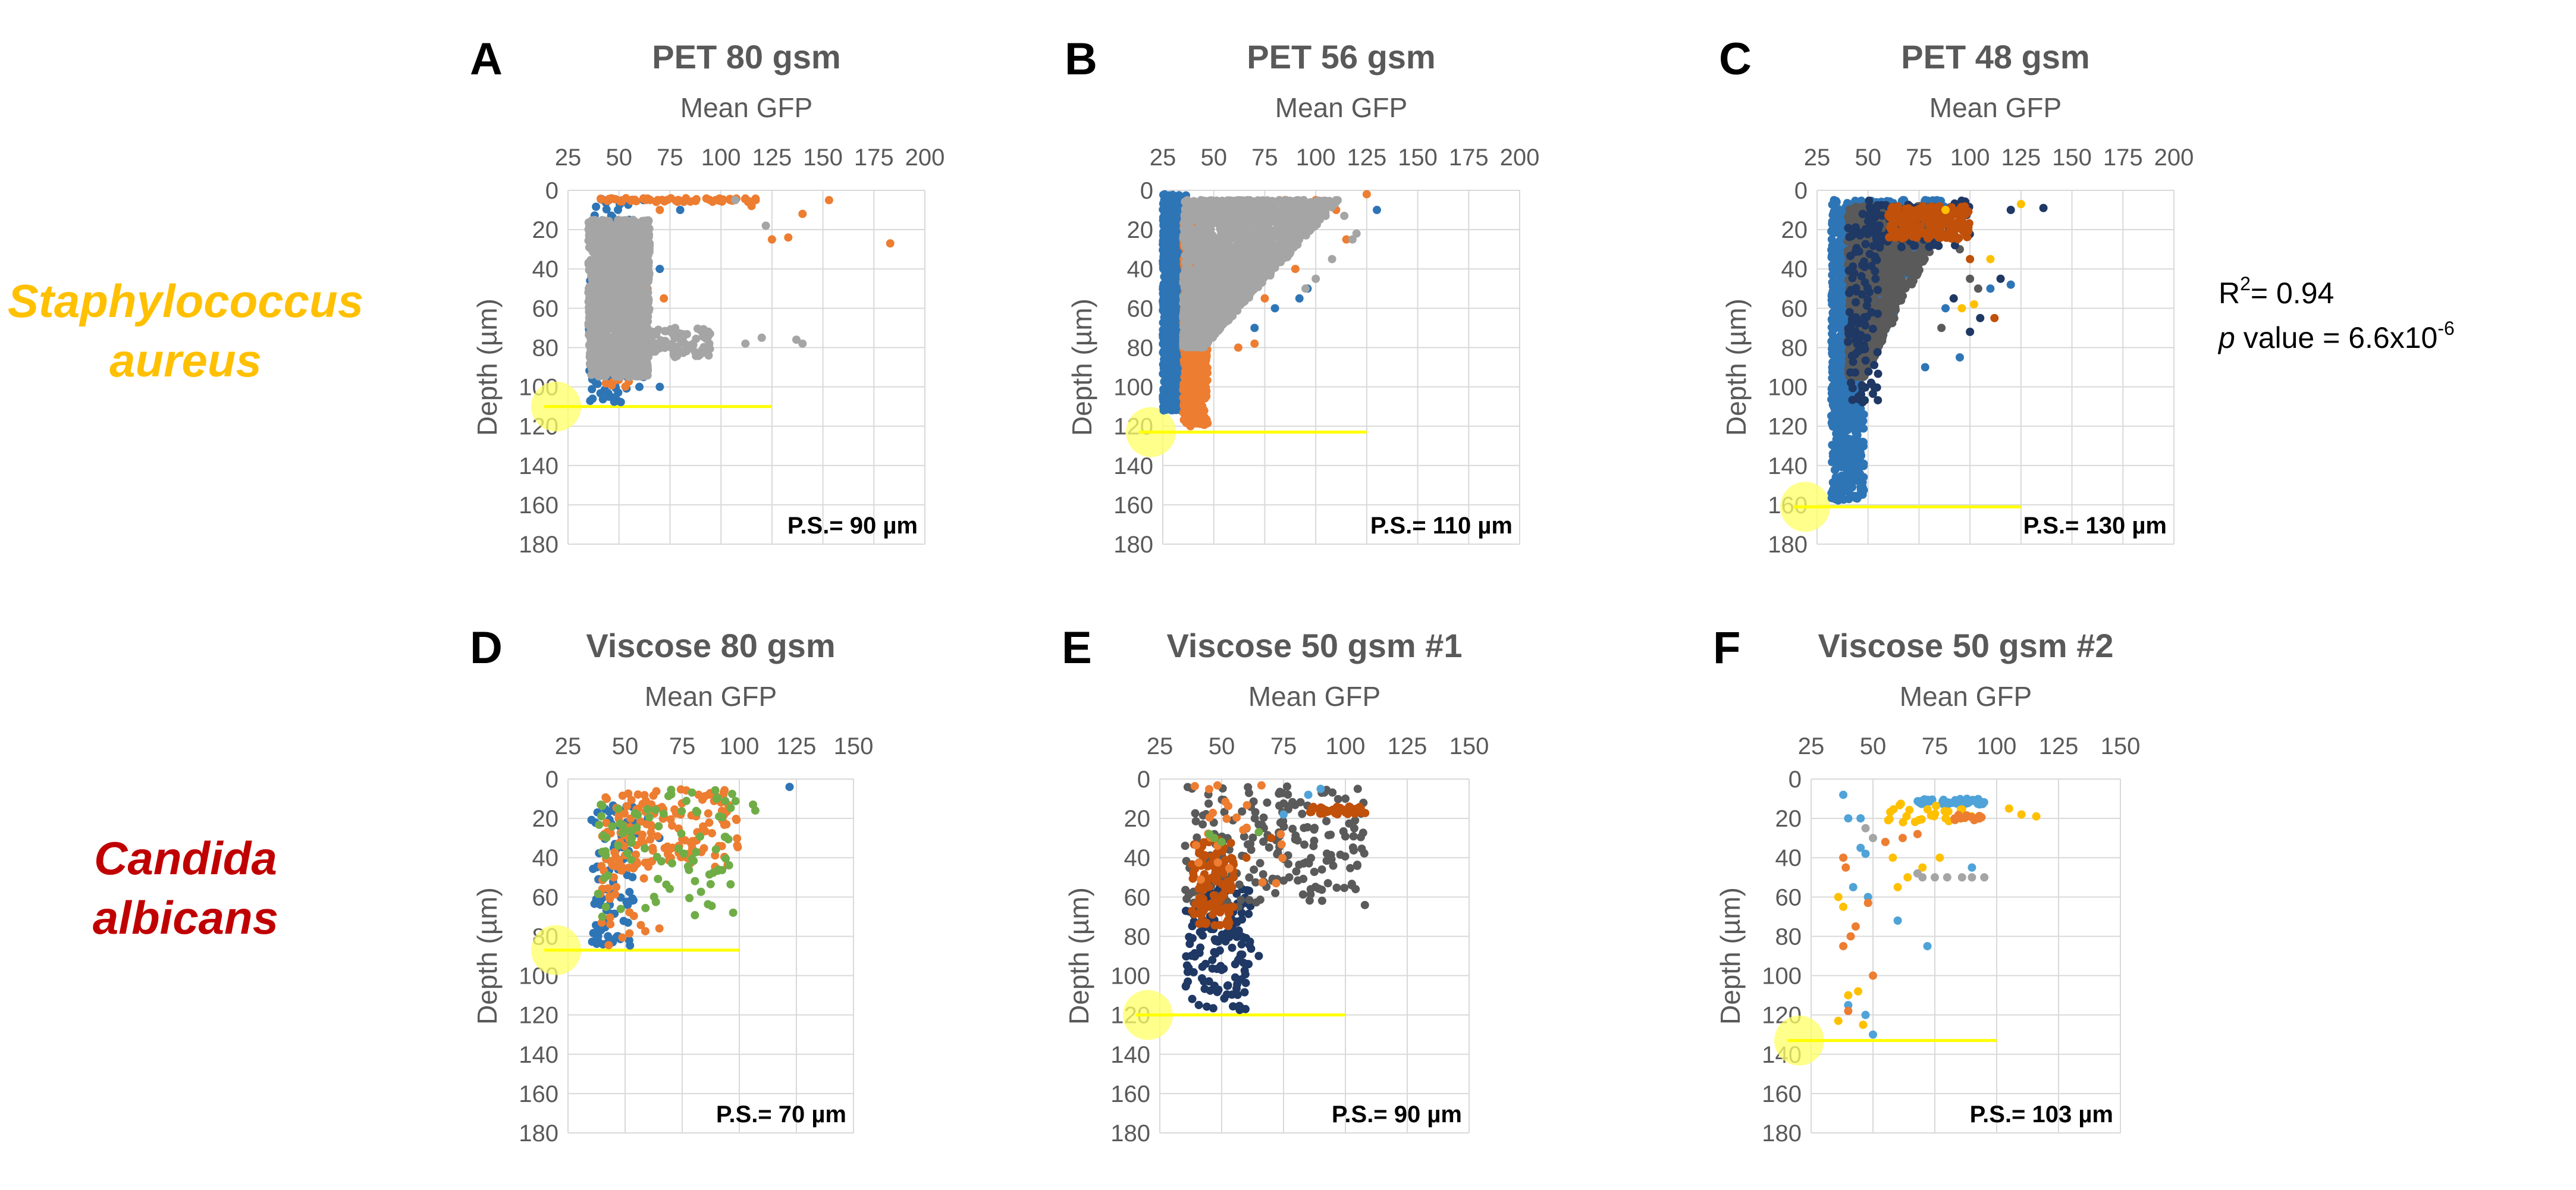 This screenshot has height=1190, width=2576. What do you see at coordinates (185, 858) in the screenshot?
I see `organism-name-line1: Candida` at bounding box center [185, 858].